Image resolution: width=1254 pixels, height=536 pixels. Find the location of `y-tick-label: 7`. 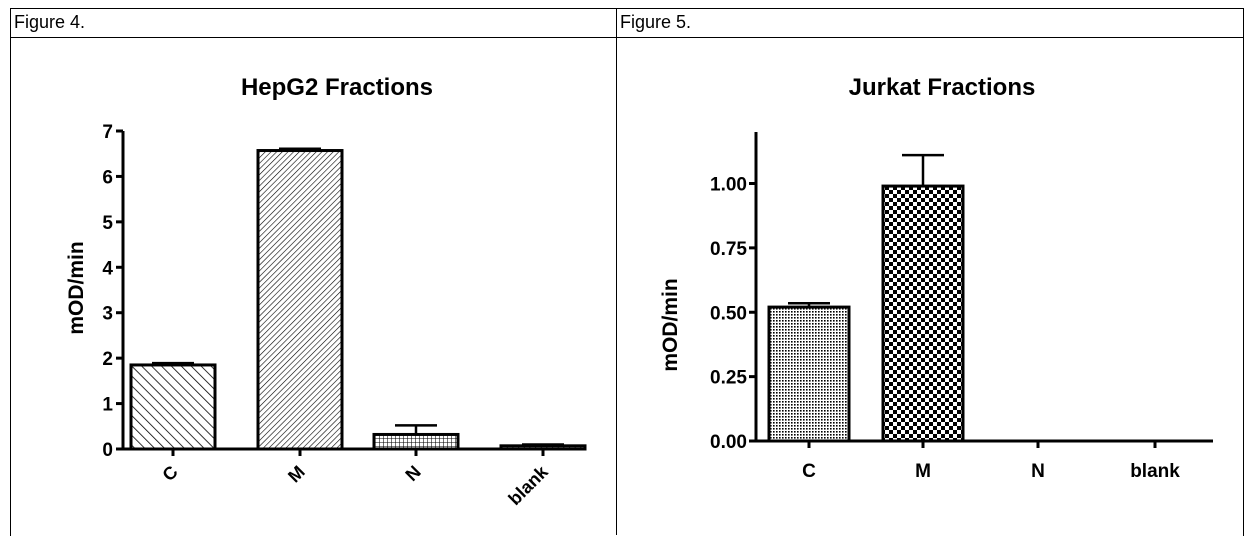

y-tick-label: 7 is located at coordinates (107, 132).